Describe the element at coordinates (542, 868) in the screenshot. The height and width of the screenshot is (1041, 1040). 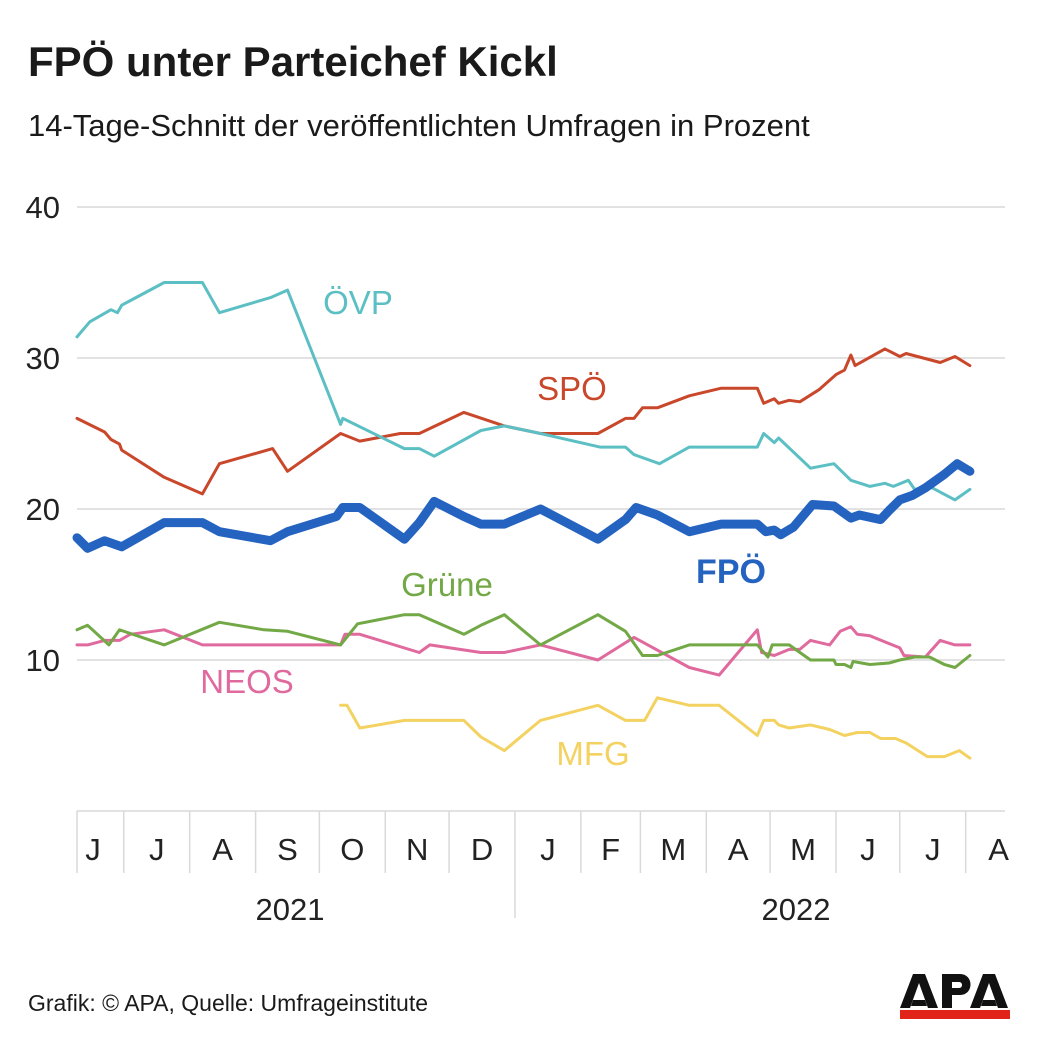
I see `x-axis: J J A S O N D J F M A M J J A 2021 2022` at that location.